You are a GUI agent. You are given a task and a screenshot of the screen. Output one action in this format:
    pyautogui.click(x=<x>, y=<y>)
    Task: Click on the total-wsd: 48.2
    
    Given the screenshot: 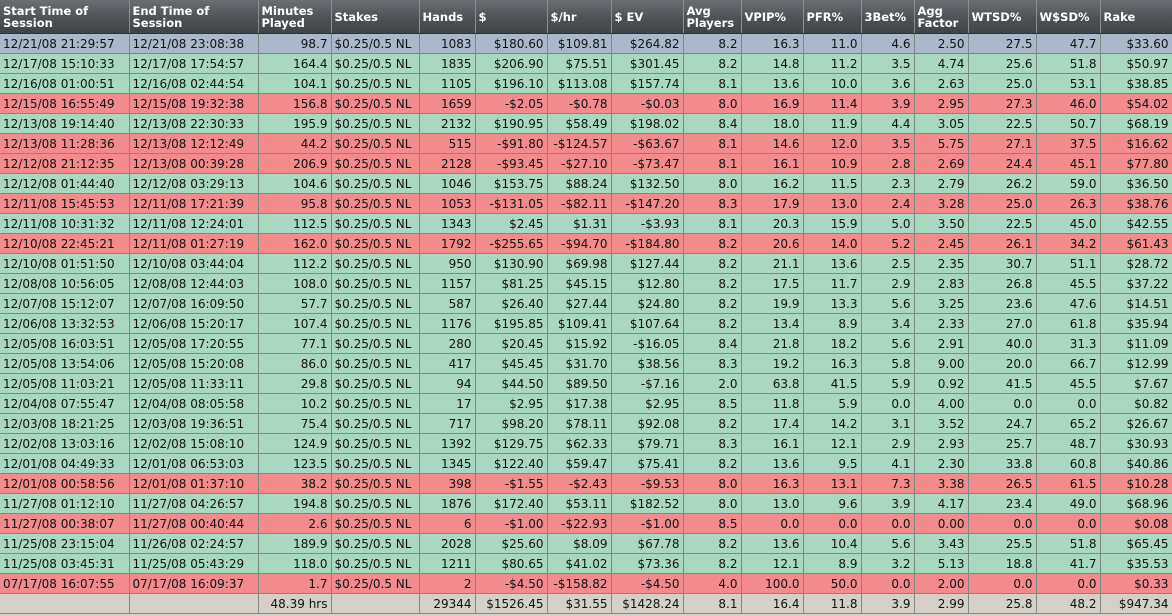 What is the action you would take?
    pyautogui.click(x=1068, y=603)
    